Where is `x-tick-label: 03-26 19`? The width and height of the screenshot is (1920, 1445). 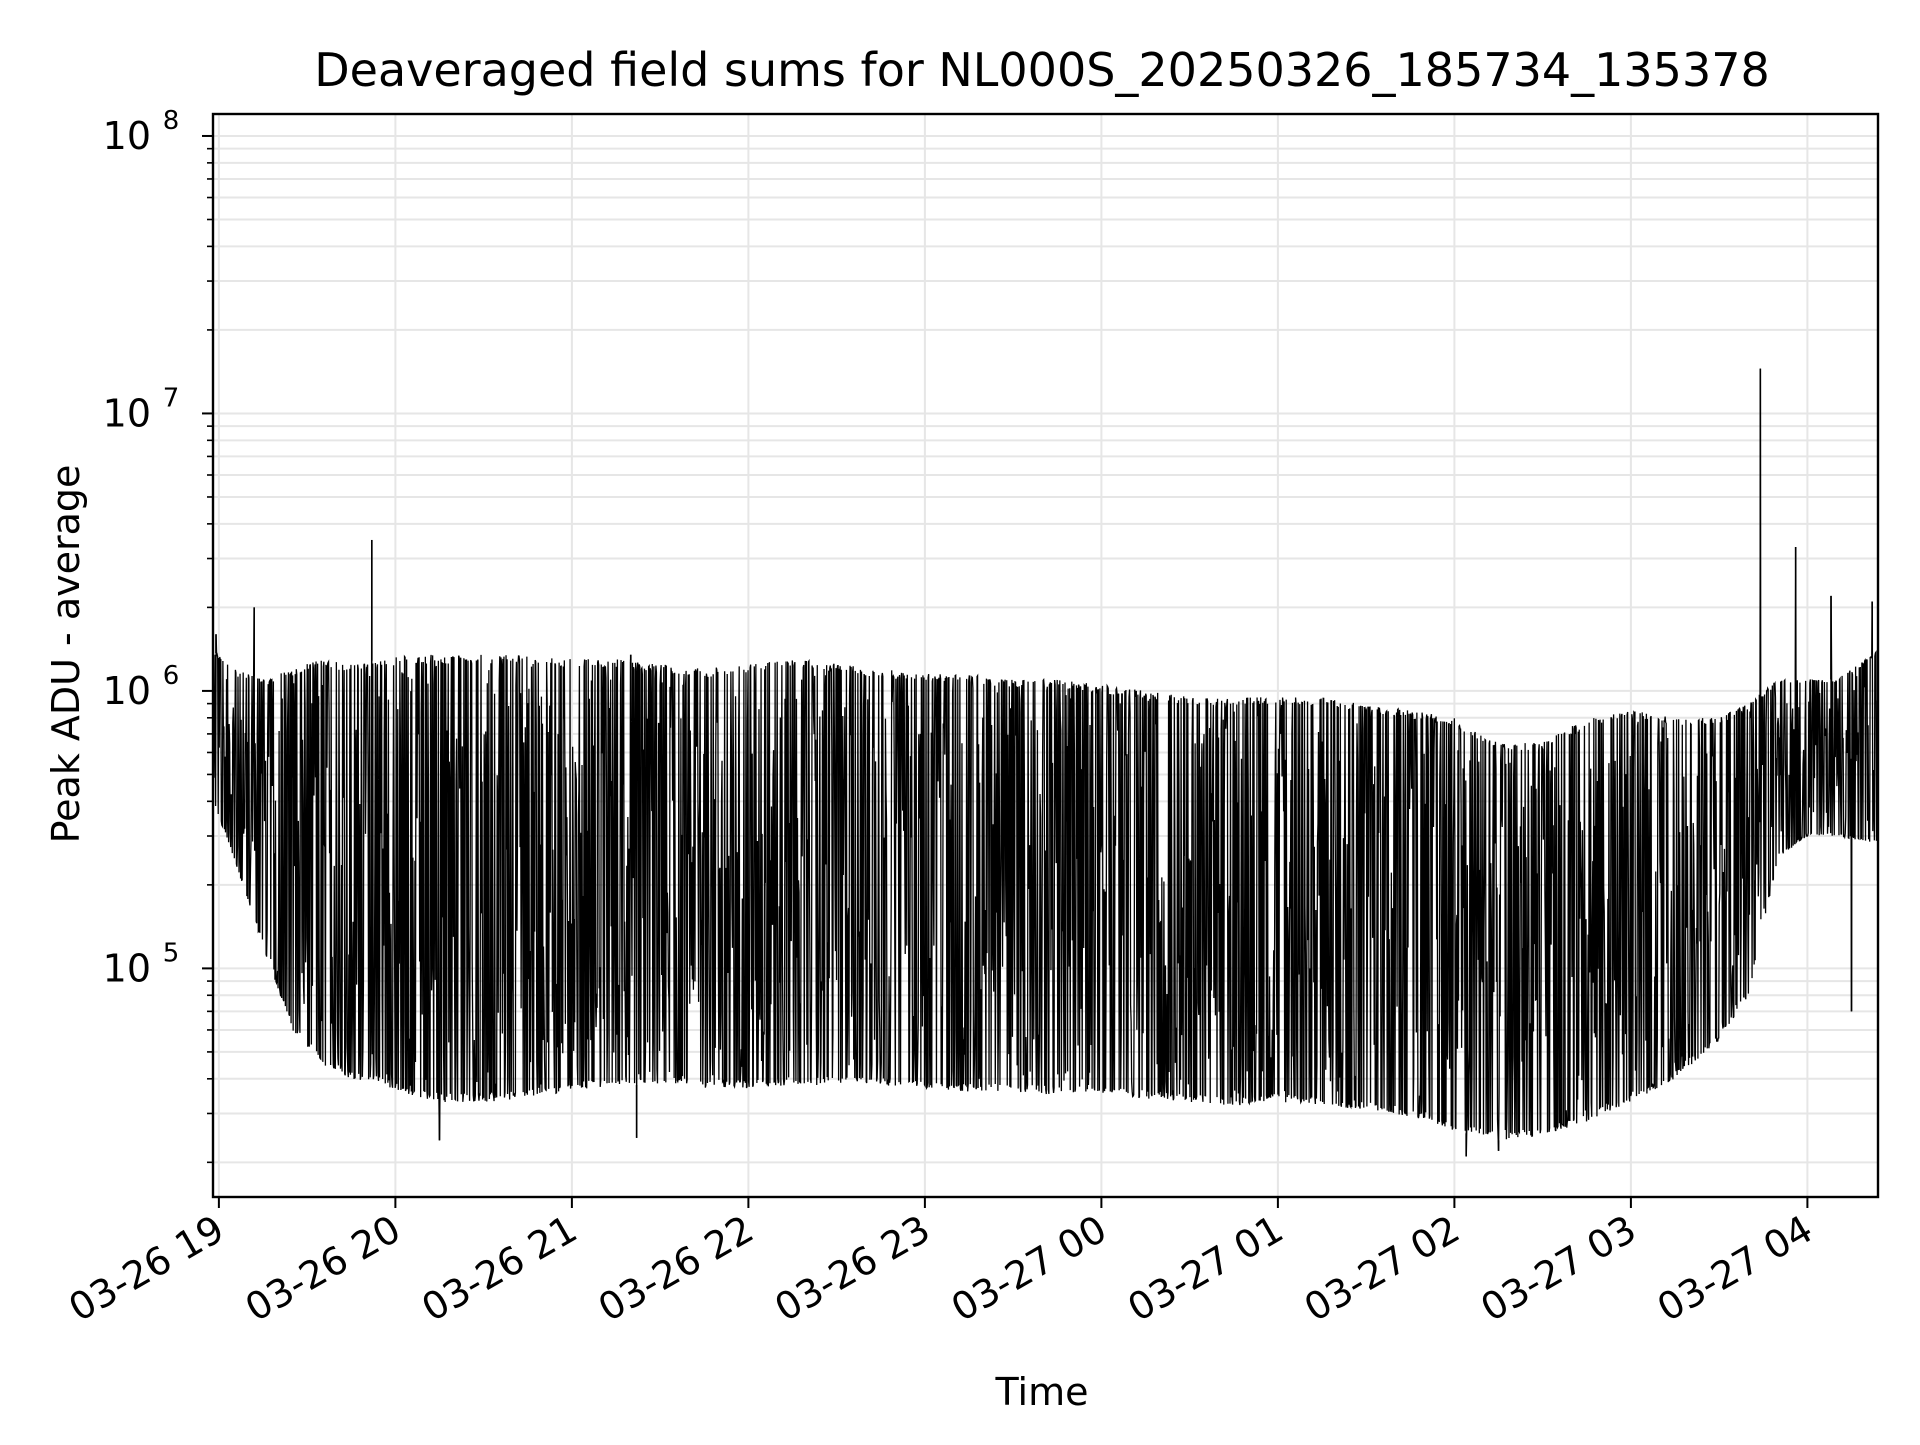 x-tick-label: 03-26 19 is located at coordinates (146, 1269).